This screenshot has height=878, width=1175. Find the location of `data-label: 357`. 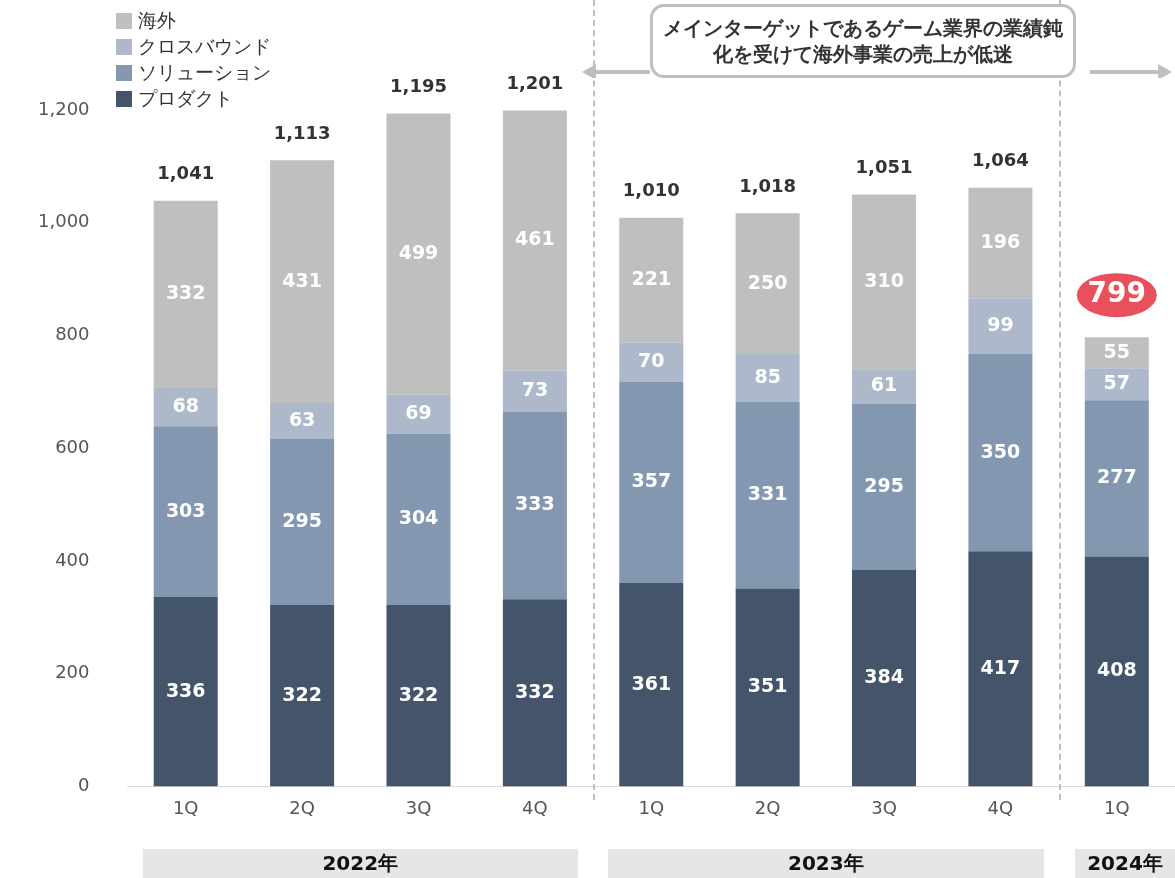

data-label: 357 is located at coordinates (651, 480).